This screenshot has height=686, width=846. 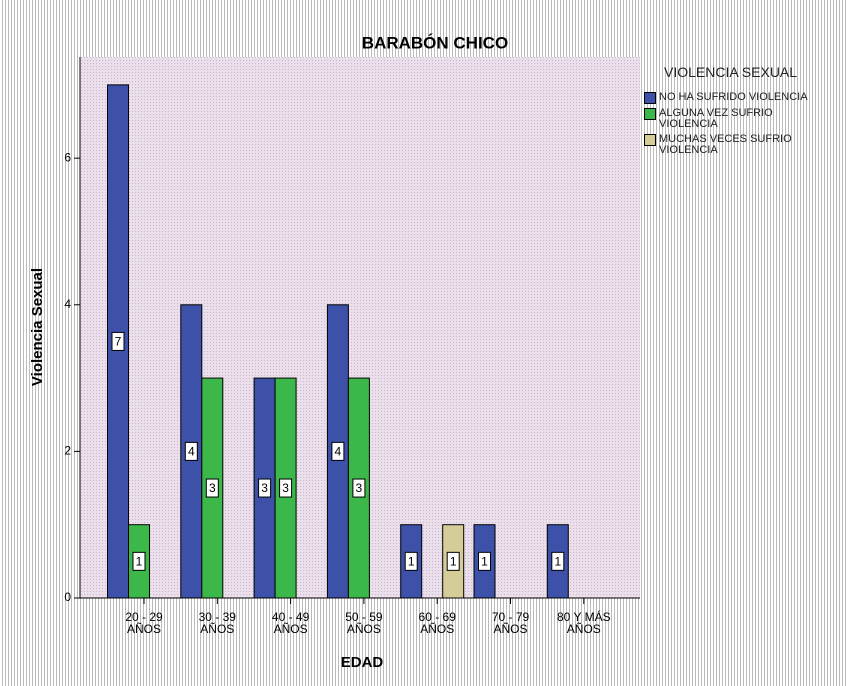 What do you see at coordinates (725, 144) in the screenshot?
I see `legend-label: MUCHAS VECES SUFRIO VIOLENCIA` at bounding box center [725, 144].